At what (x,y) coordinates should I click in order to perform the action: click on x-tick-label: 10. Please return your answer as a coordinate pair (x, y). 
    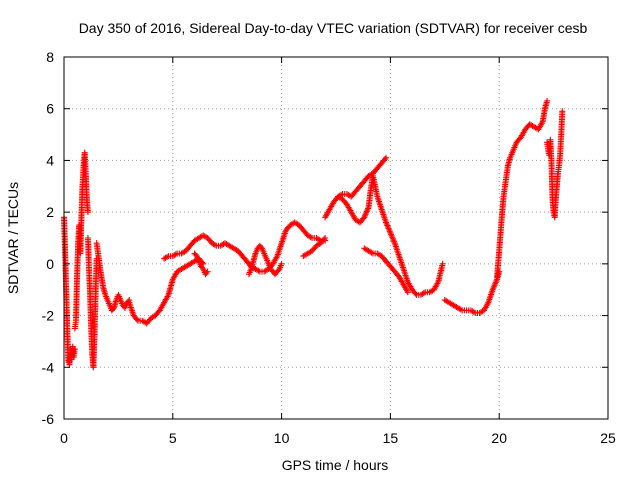
    Looking at the image, I should click on (282, 438).